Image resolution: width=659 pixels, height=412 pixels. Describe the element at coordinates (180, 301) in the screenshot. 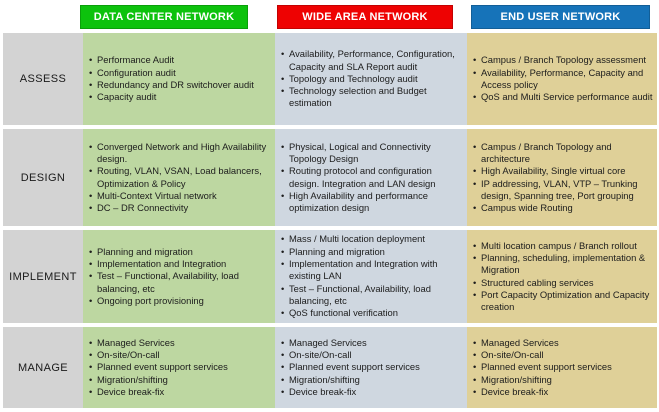

I see `bullet-item: Ongoing port provisioning` at that location.